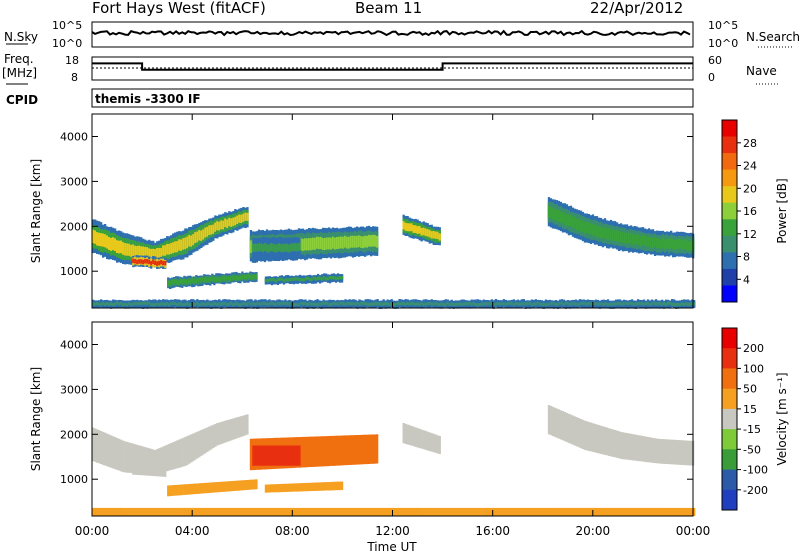 This screenshot has width=800, height=554. What do you see at coordinates (746, 257) in the screenshot?
I see `colorbar-tick-label: 8` at bounding box center [746, 257].